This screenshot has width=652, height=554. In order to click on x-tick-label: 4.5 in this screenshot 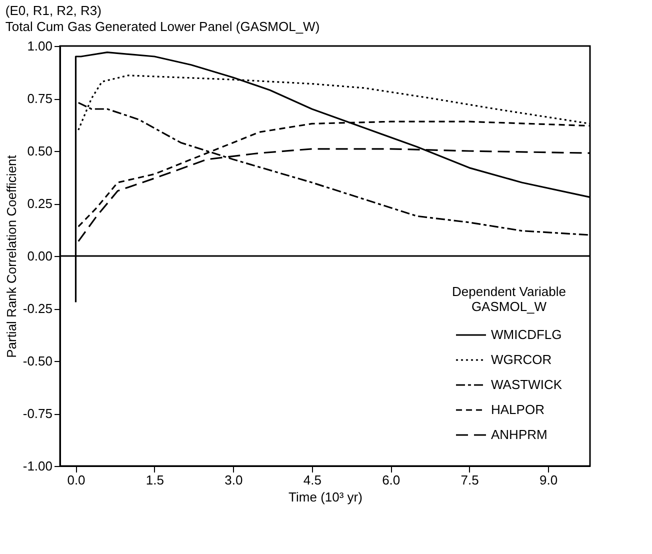, I will do `click(312, 480)`.